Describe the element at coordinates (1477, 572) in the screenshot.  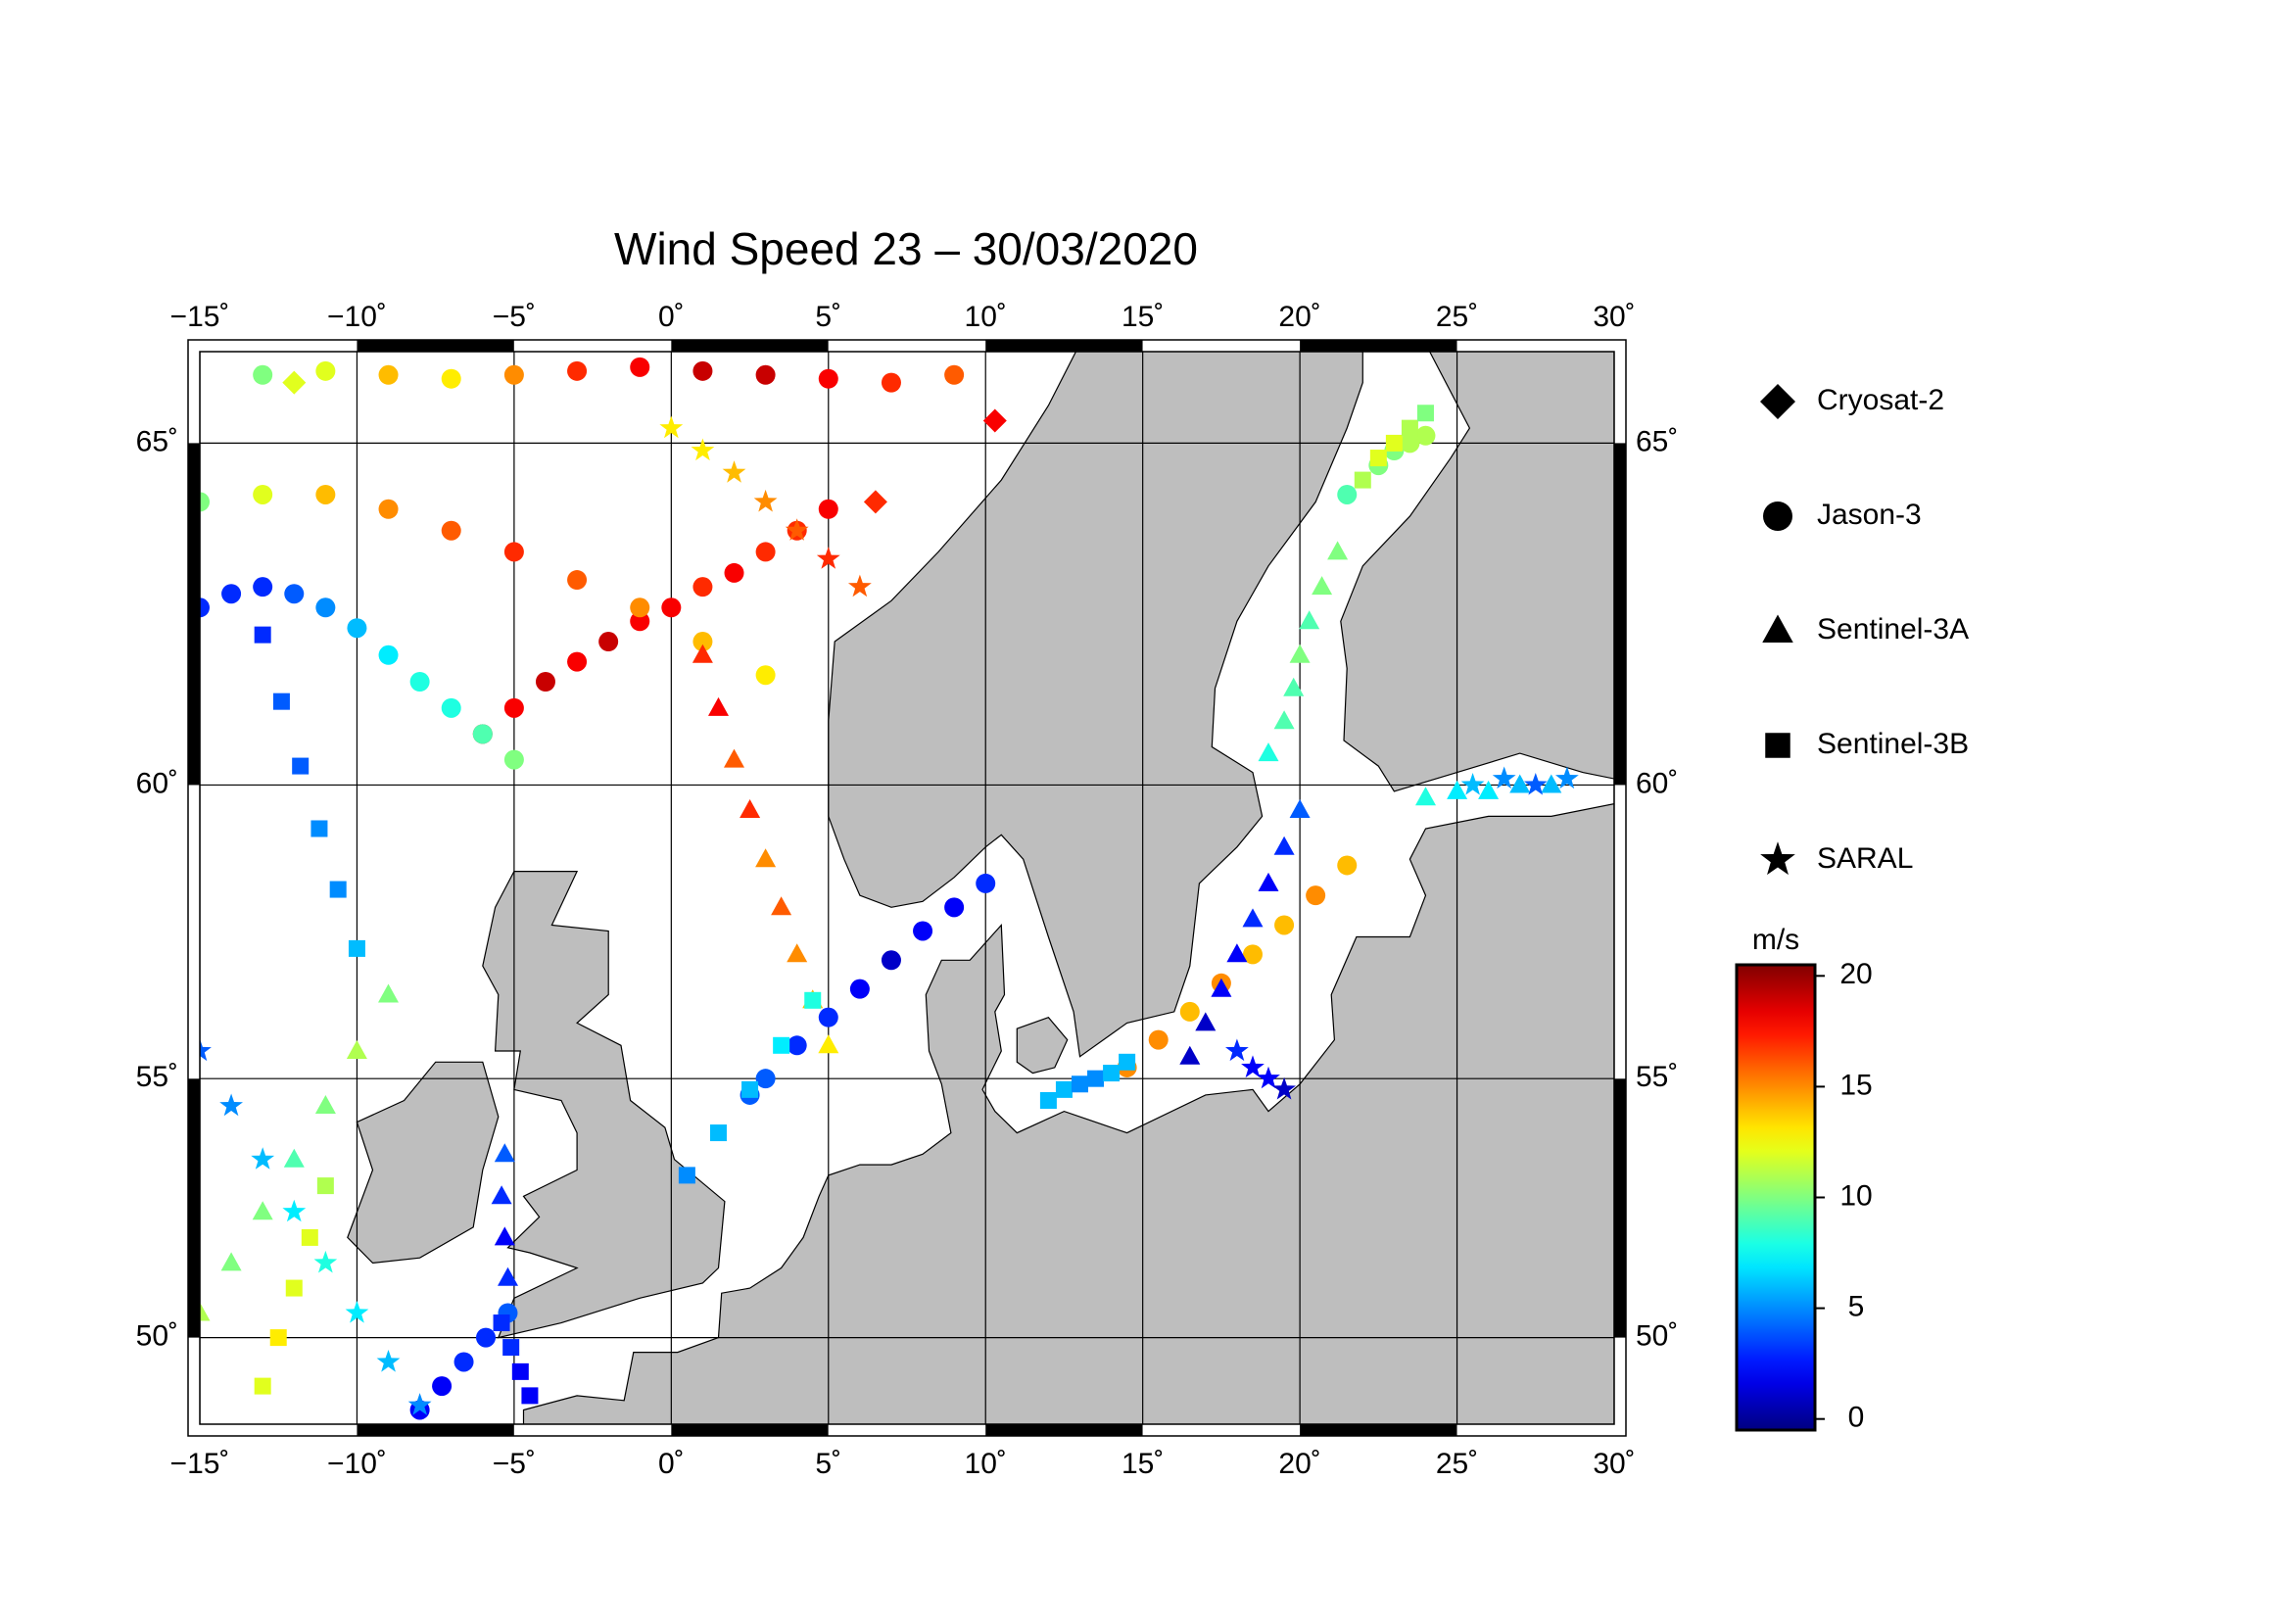
I see `land` at that location.